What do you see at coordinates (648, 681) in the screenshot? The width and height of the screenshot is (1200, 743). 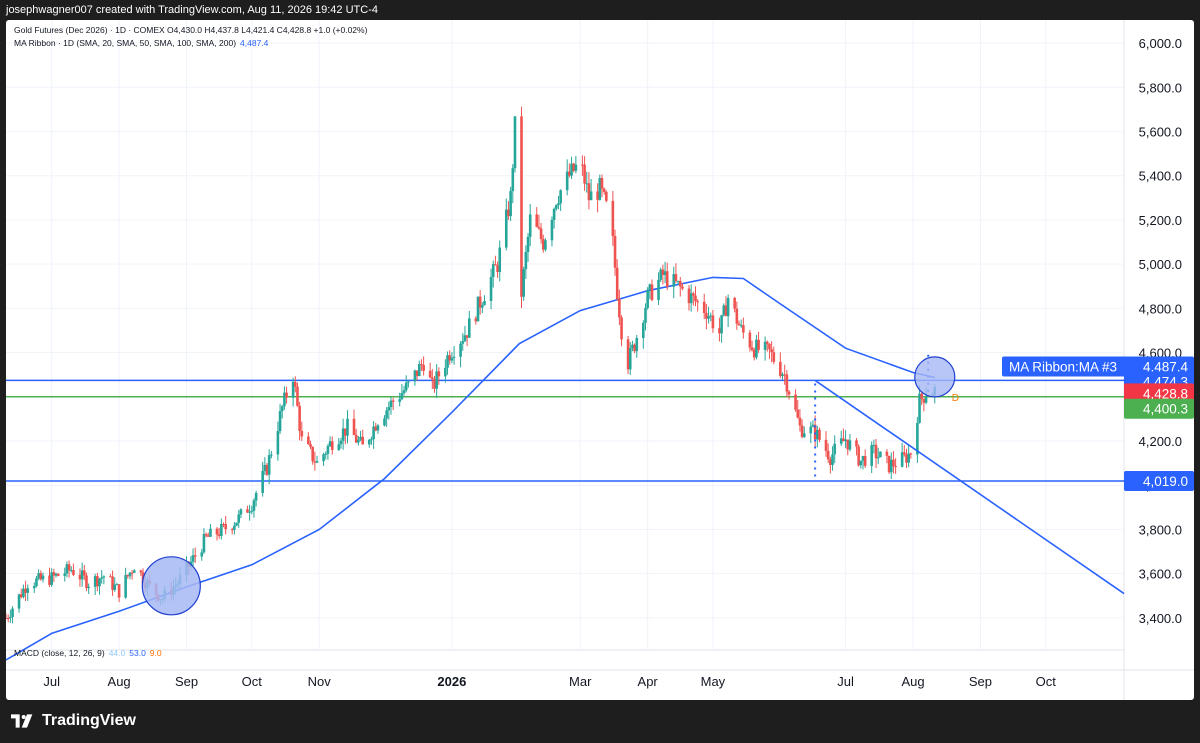 I see `x-tick-label: Apr` at bounding box center [648, 681].